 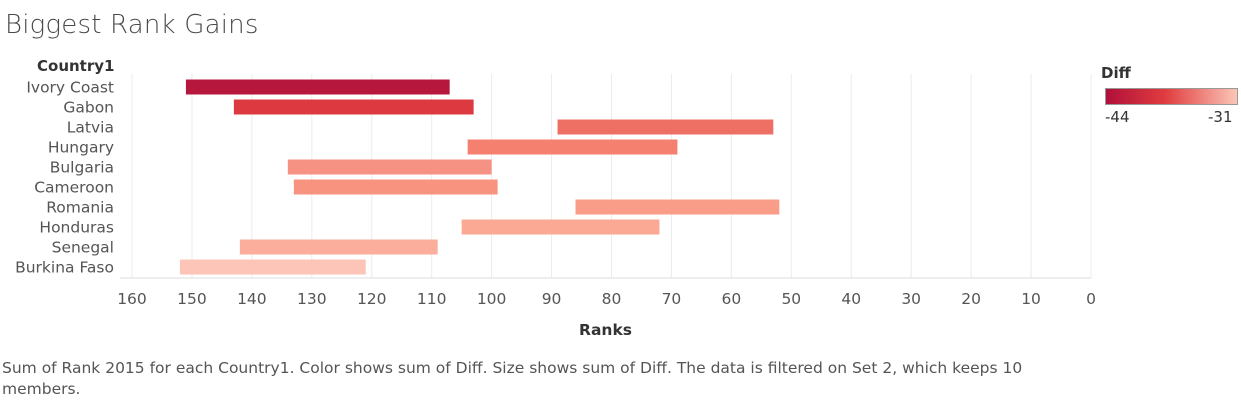 I want to click on legend-max-label: -31, so click(x=1220, y=117).